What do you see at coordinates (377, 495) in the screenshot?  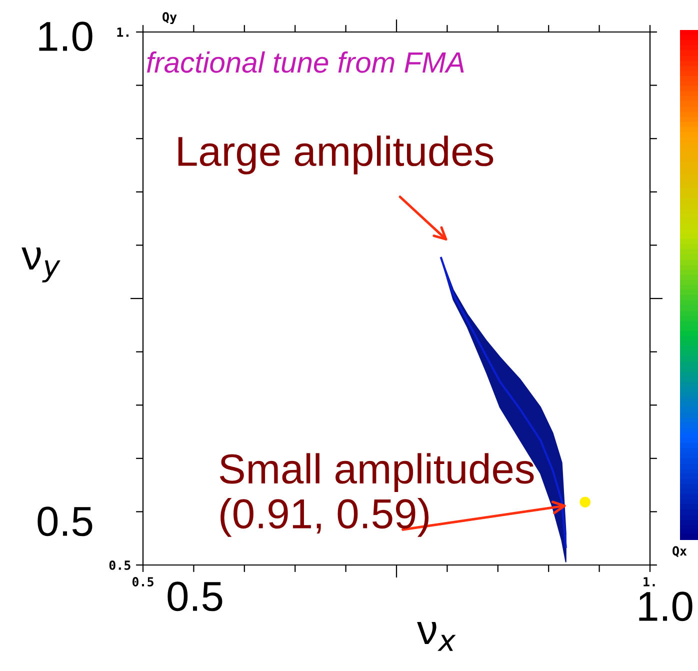 I see `annotation: Small amplitudes (0.91, 0.59)` at bounding box center [377, 495].